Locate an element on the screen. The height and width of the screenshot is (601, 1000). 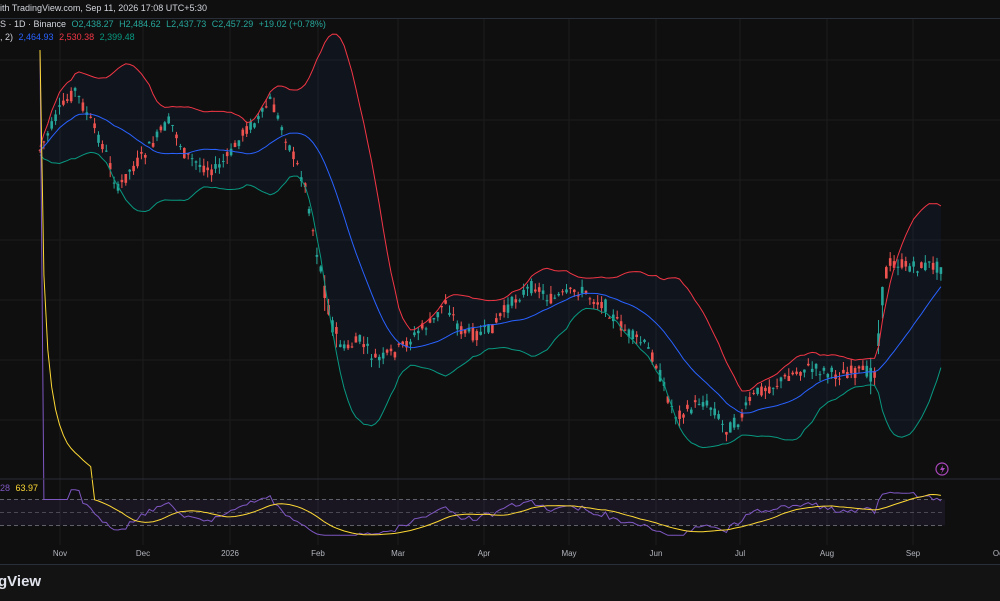
icons is located at coordinates (942, 469).